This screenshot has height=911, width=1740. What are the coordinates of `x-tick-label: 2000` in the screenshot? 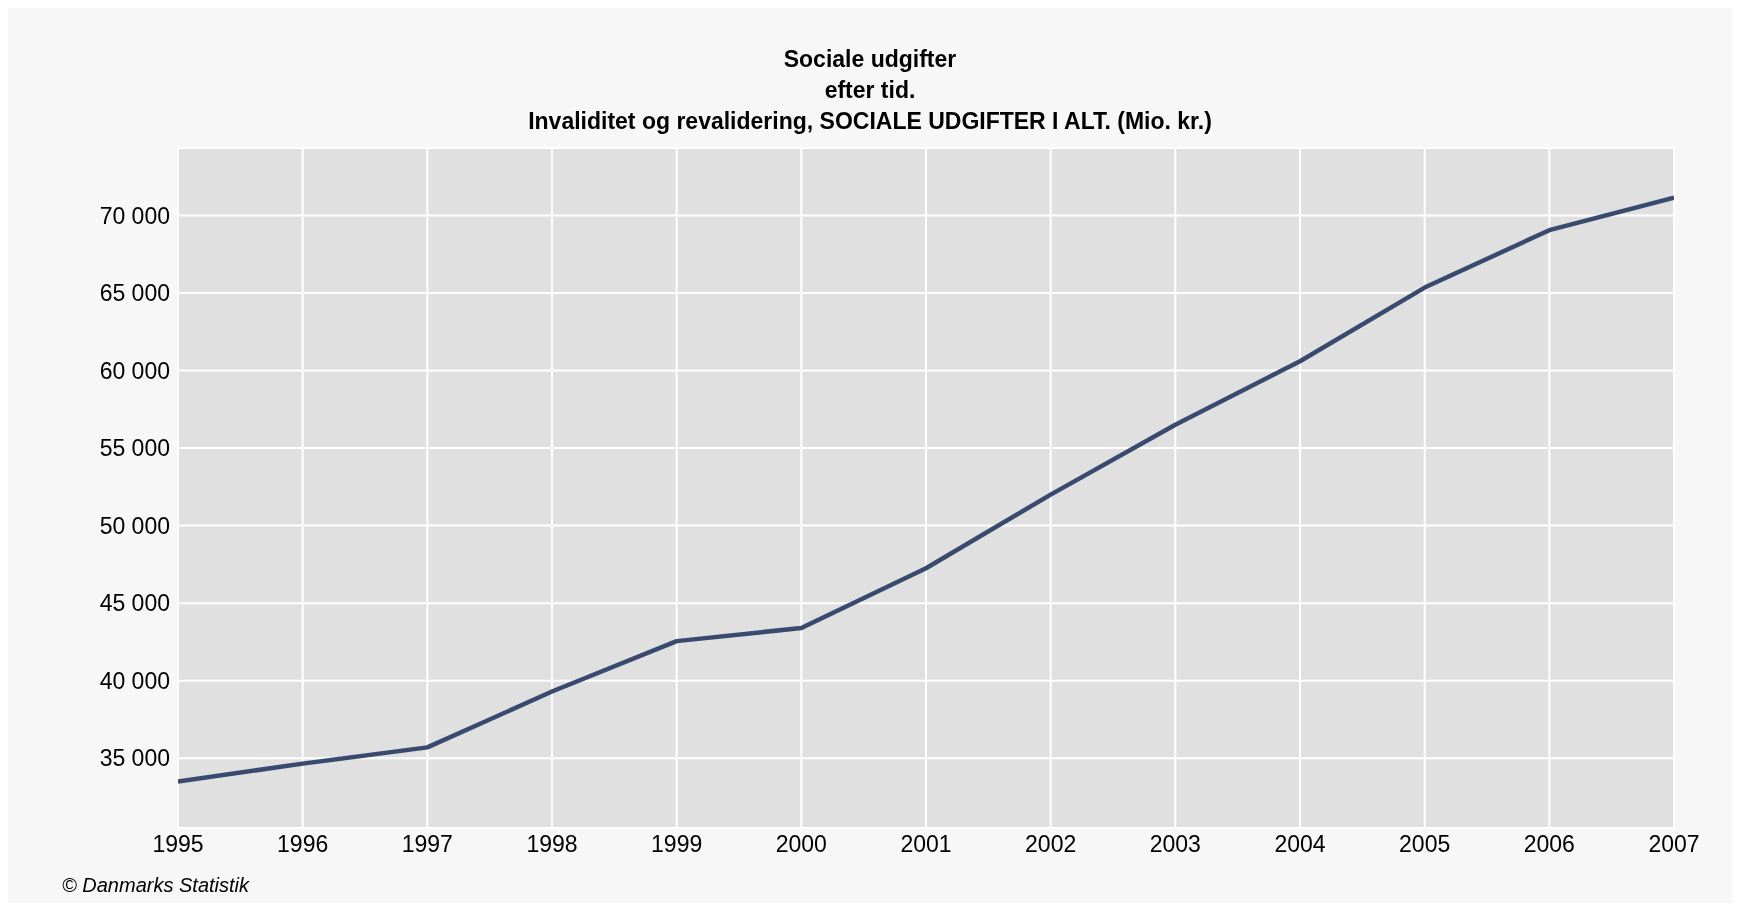 It's located at (801, 844).